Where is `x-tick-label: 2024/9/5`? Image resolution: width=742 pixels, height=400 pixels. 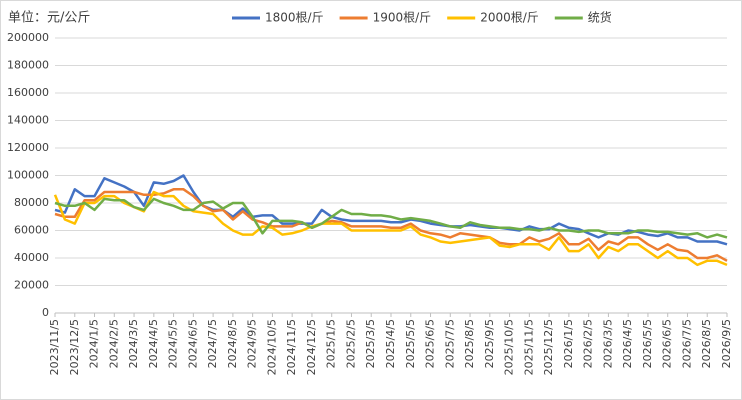
x-tick-label: 2024/9/5 is located at coordinates (252, 343).